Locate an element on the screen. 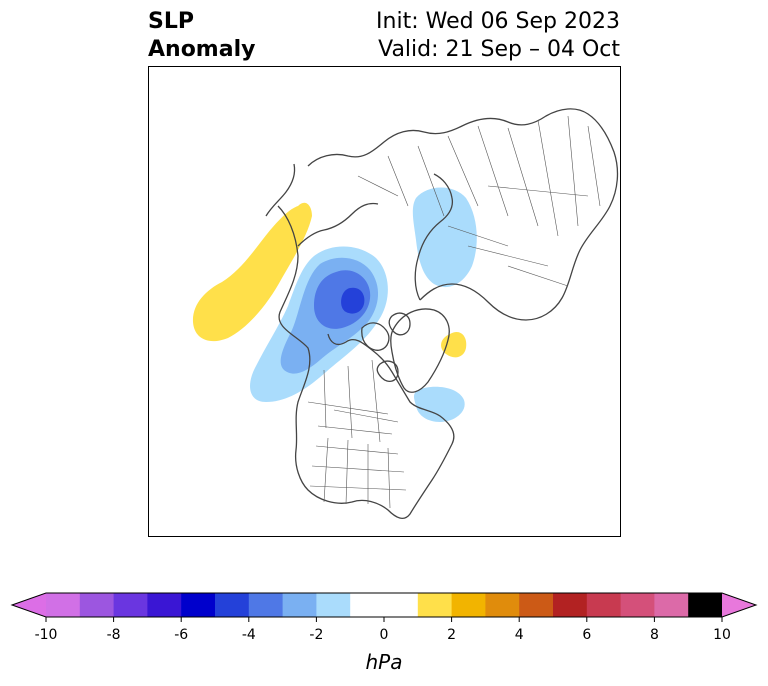 This screenshot has width=768, height=686. colorbar-tick-label: 8 is located at coordinates (654, 635).